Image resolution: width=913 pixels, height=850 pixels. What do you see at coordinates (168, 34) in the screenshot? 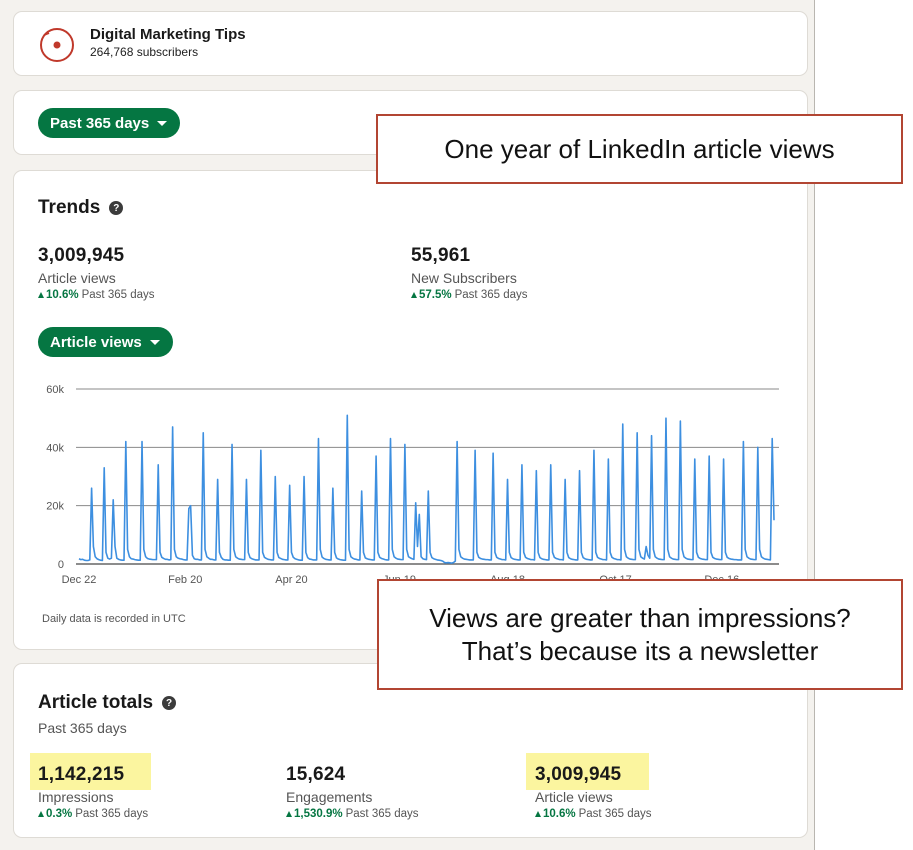
I see `newsletter-title: Digital Marketing Tips` at bounding box center [168, 34].